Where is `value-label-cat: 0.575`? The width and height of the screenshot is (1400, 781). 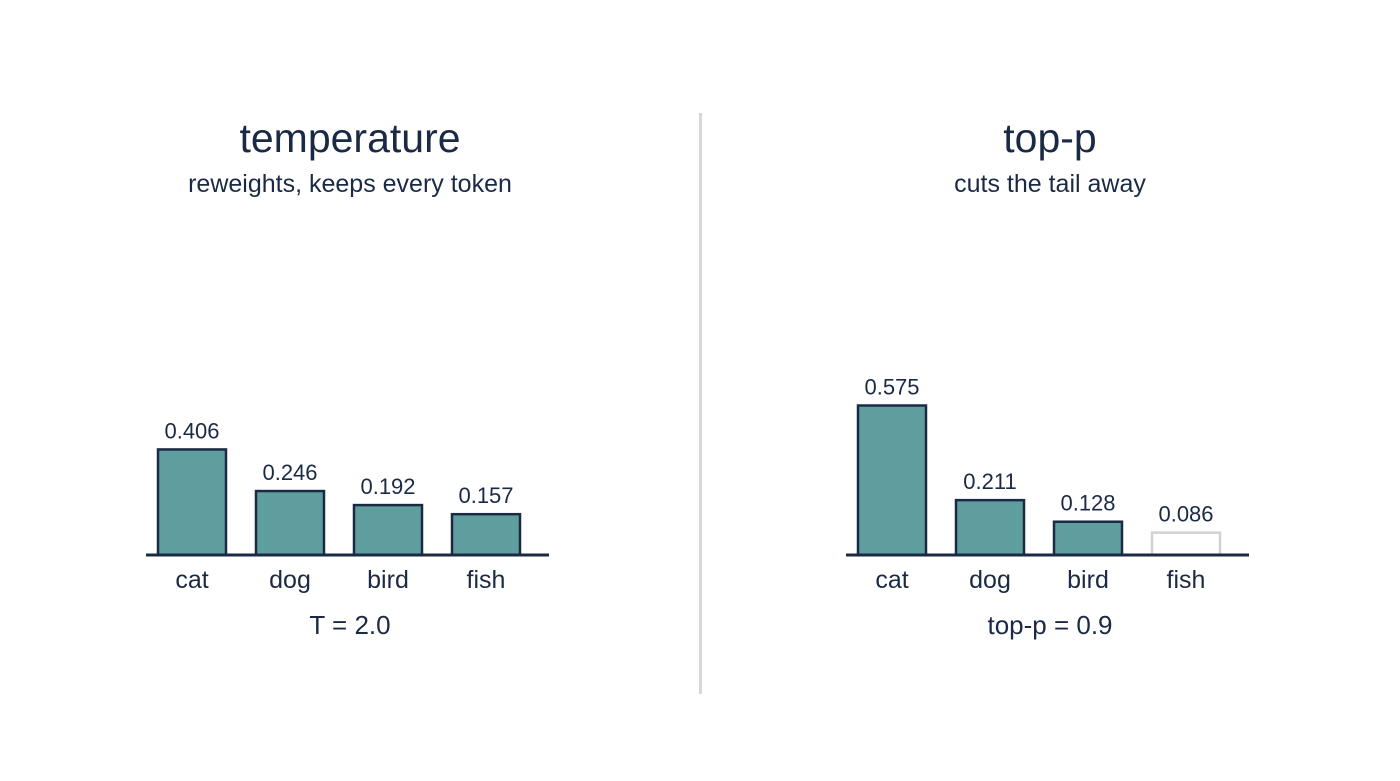
value-label-cat: 0.575 is located at coordinates (891, 387).